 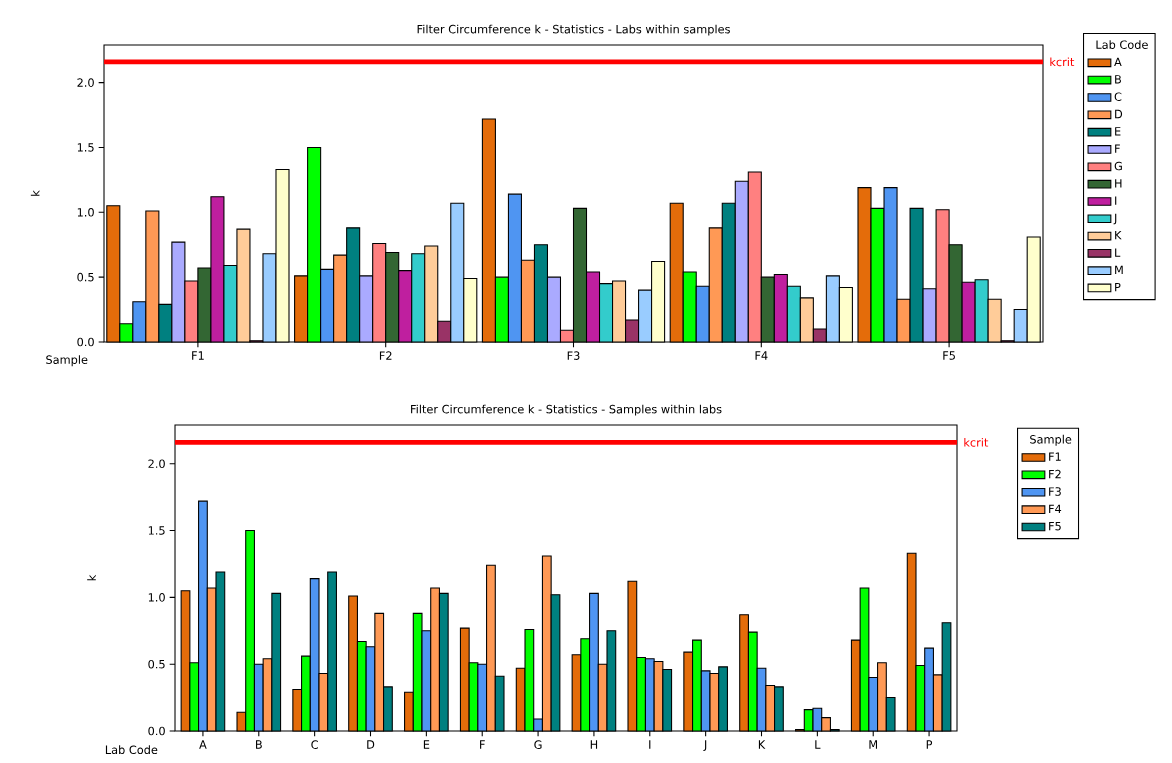 What do you see at coordinates (1118, 287) in the screenshot?
I see `legend-label: P` at bounding box center [1118, 287].